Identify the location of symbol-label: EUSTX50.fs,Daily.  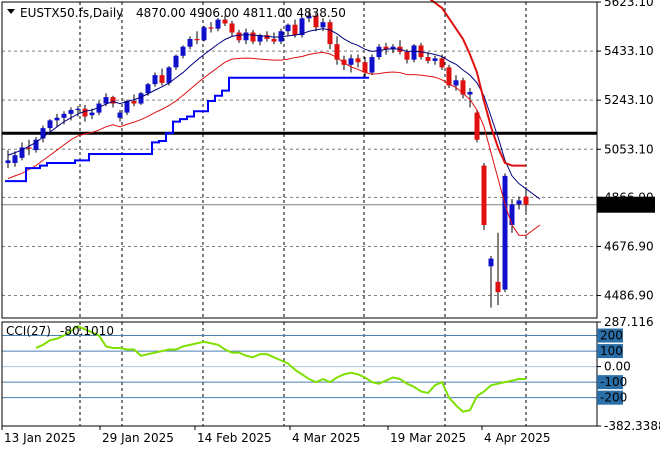
(71, 13).